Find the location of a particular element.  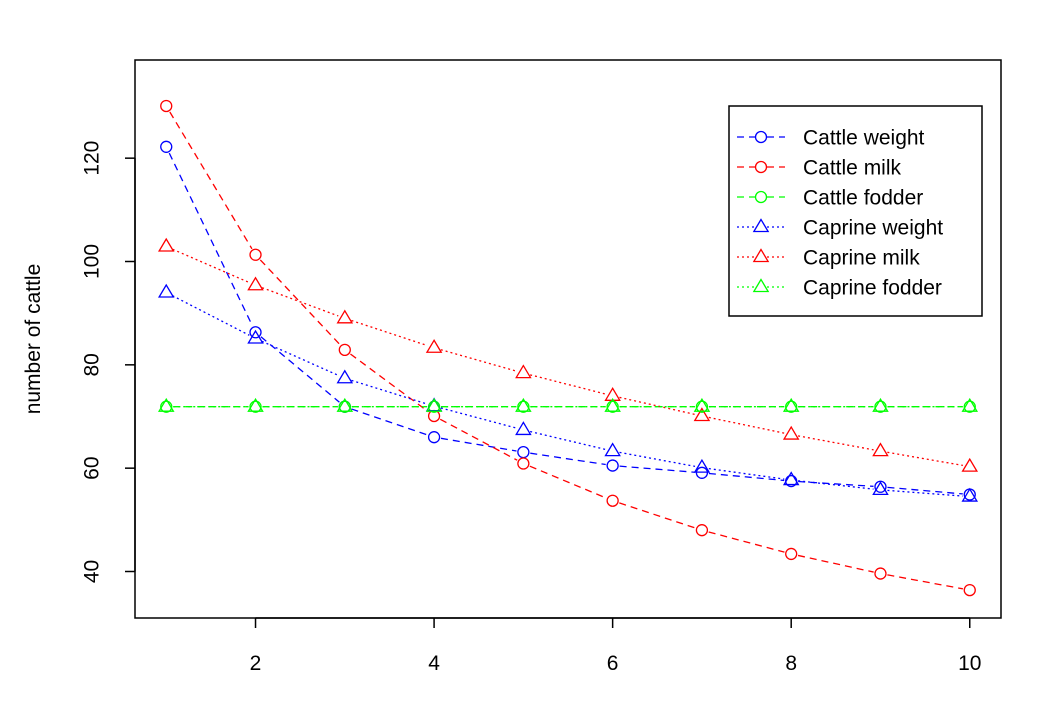

legend-item: Caprine fodder is located at coordinates (839, 288).